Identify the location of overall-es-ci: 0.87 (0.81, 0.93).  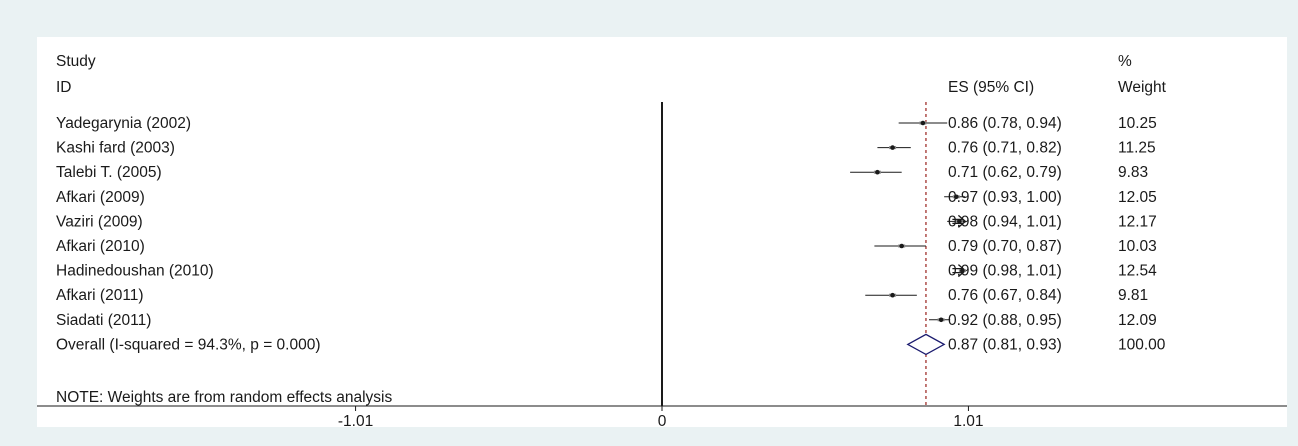
(1005, 344).